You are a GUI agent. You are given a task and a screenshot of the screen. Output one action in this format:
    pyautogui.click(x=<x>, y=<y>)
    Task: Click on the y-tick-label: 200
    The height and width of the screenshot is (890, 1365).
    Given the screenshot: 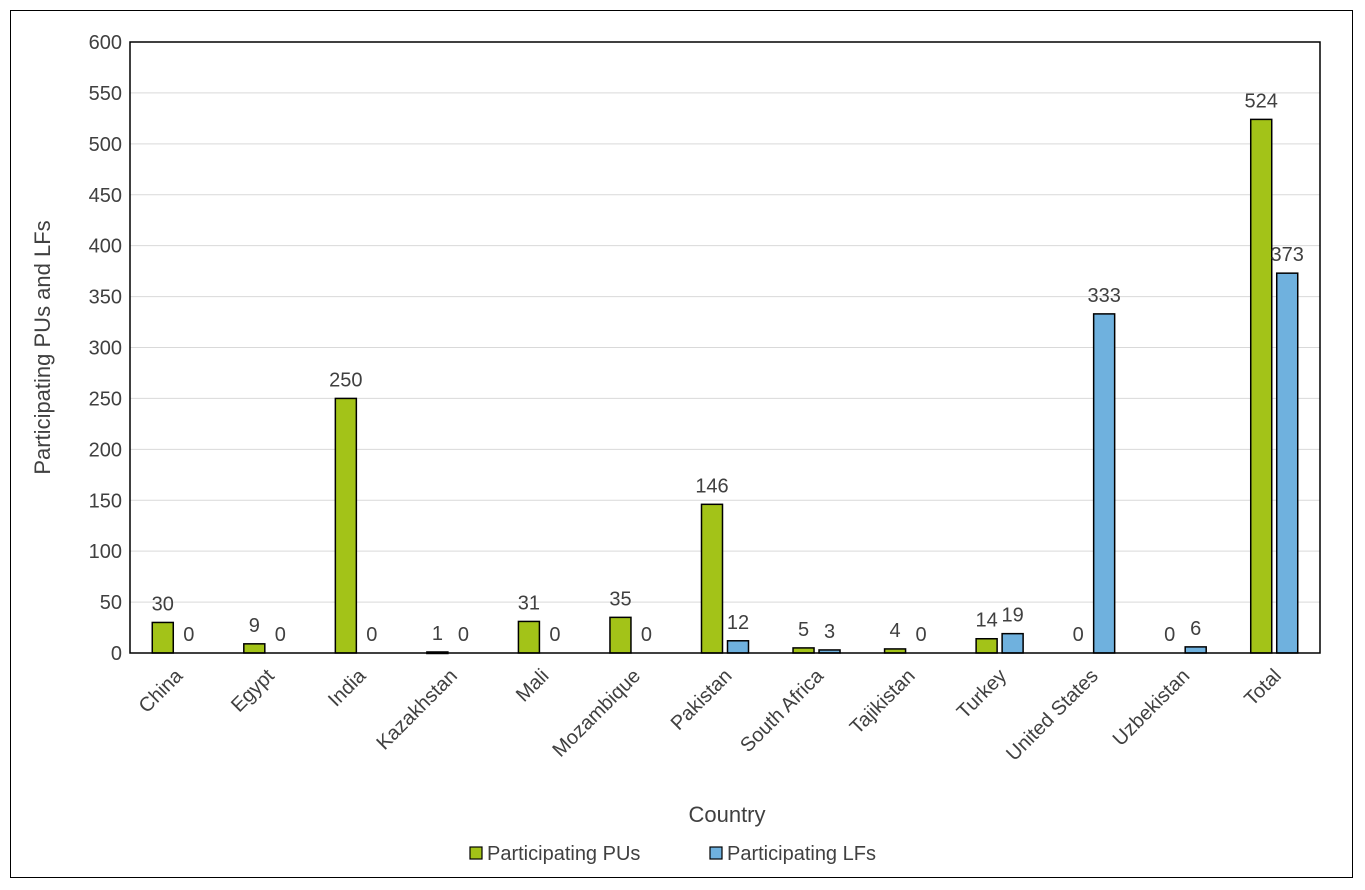 What is the action you would take?
    pyautogui.click(x=105, y=450)
    